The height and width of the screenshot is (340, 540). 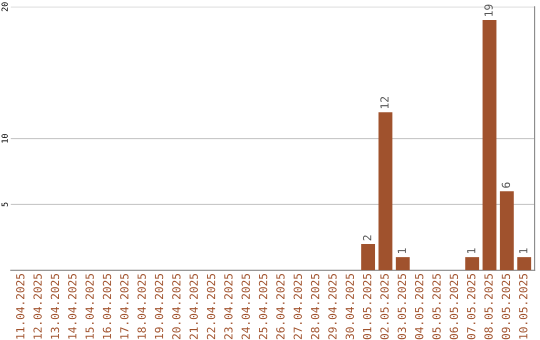 I want to click on x-tick-label: 25.04.2025, so click(x=263, y=307).